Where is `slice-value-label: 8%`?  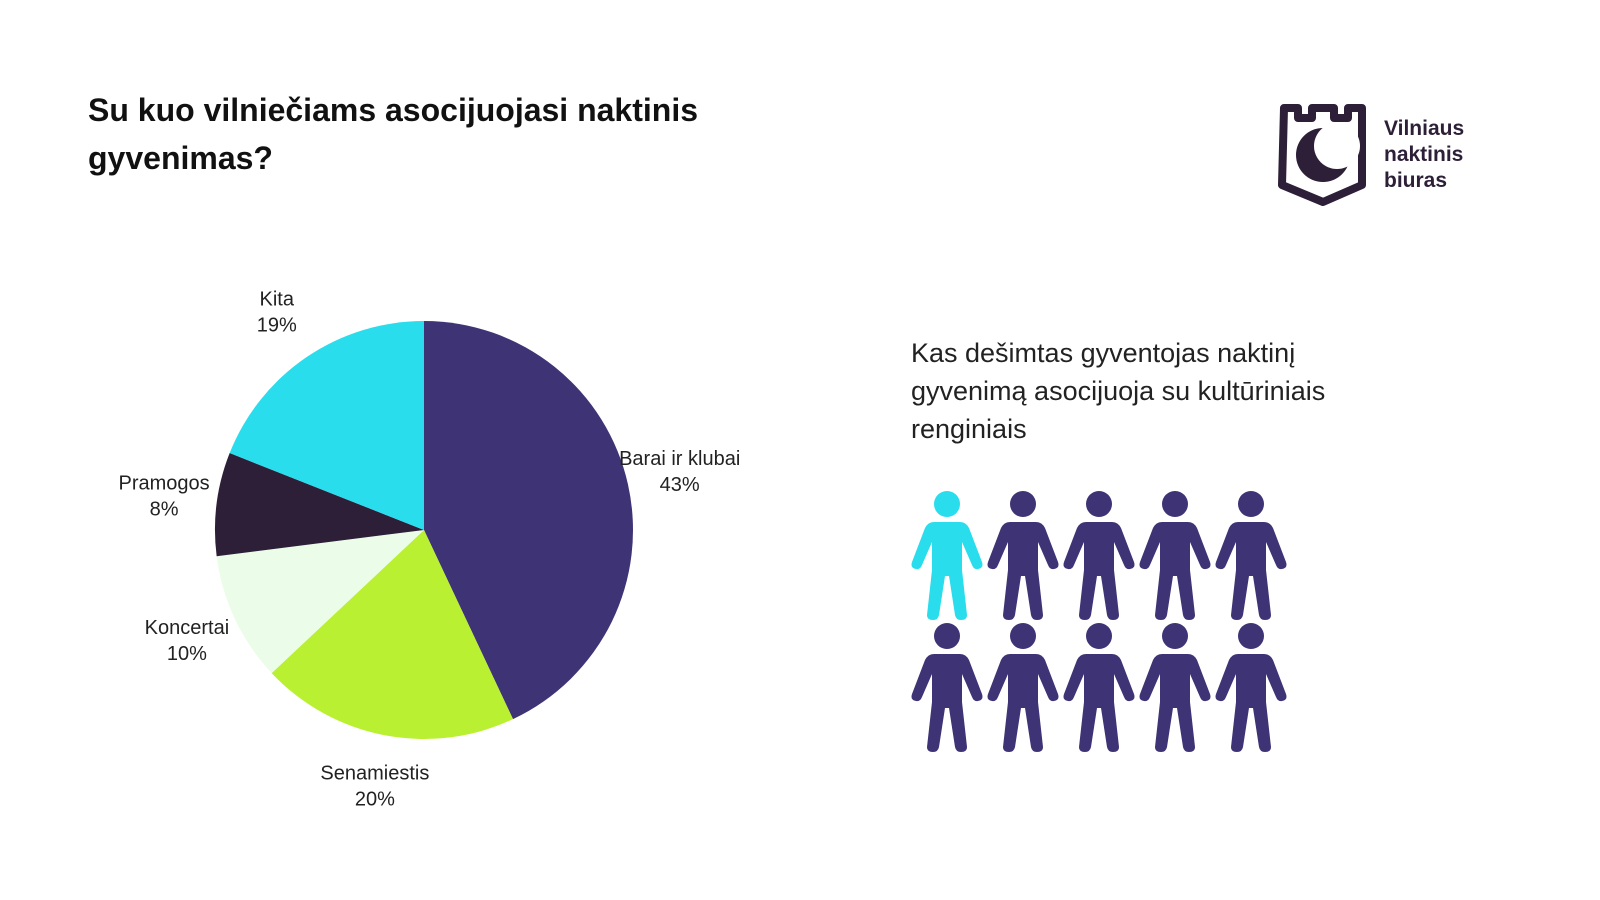 slice-value-label: 8% is located at coordinates (164, 509).